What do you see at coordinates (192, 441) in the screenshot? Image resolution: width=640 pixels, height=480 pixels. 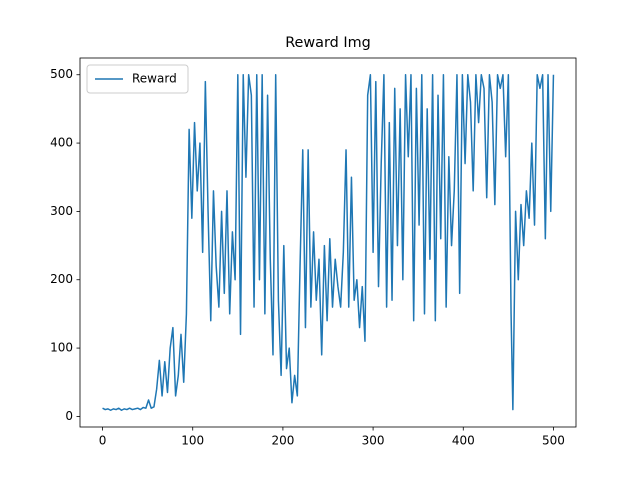 I see `x-tick-label: 100` at bounding box center [192, 441].